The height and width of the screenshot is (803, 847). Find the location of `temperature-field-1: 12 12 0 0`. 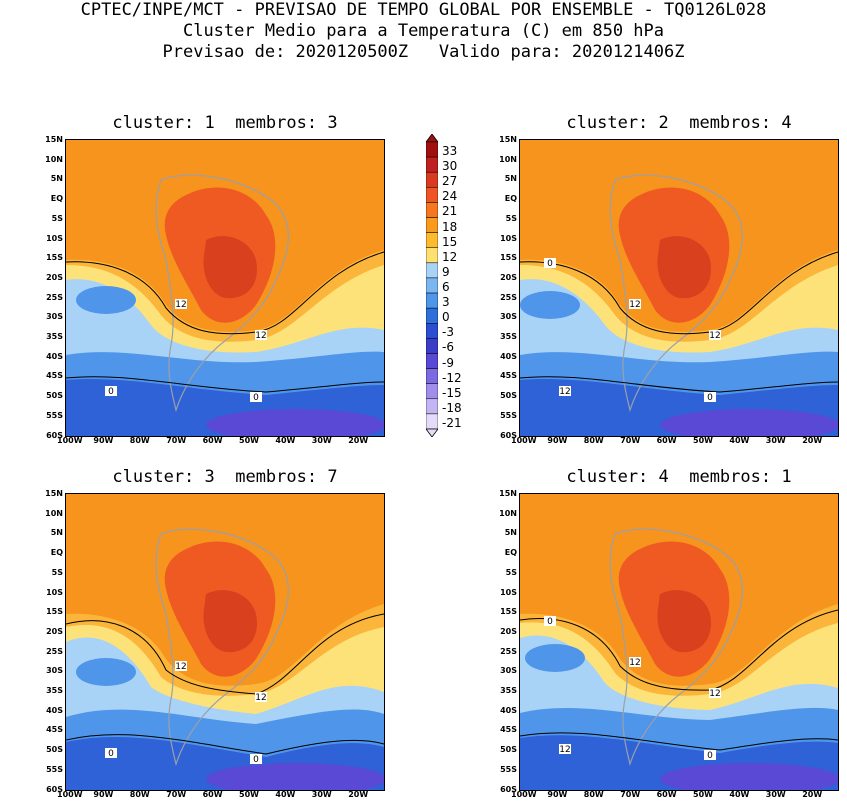

temperature-field-1: 12 12 0 0 is located at coordinates (225, 288).